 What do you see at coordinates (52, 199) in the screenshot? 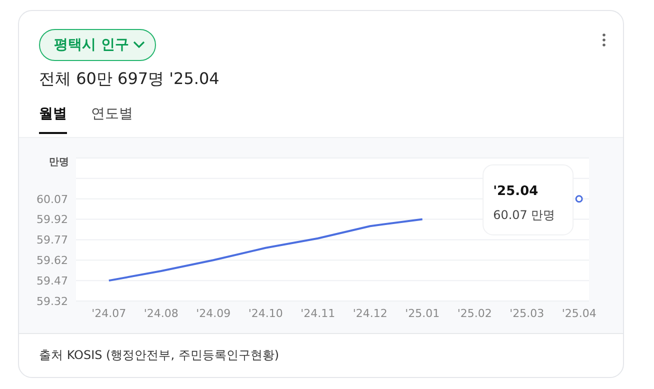
I see `y-tick-label: 60.07` at bounding box center [52, 199].